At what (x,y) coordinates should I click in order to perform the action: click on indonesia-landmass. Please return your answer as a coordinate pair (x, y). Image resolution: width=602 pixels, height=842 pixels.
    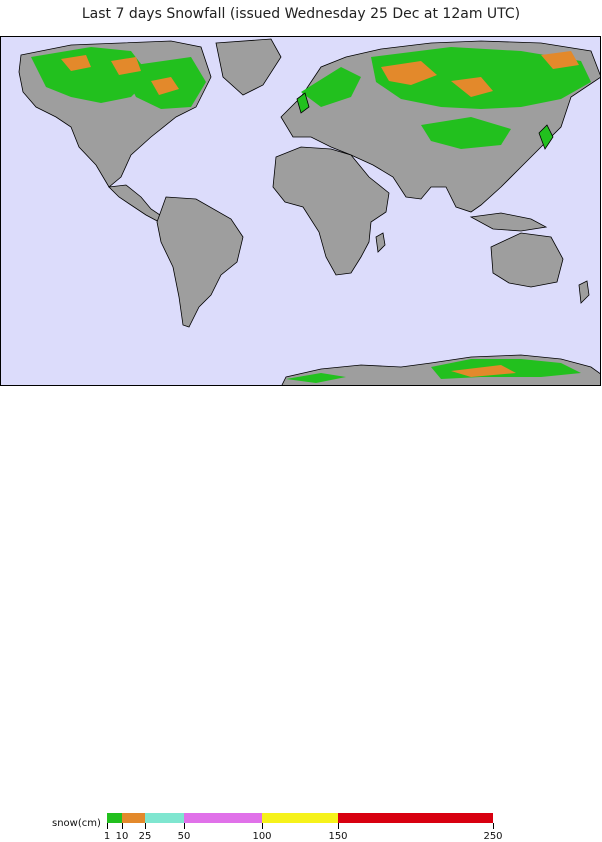
    Looking at the image, I should click on (508, 222).